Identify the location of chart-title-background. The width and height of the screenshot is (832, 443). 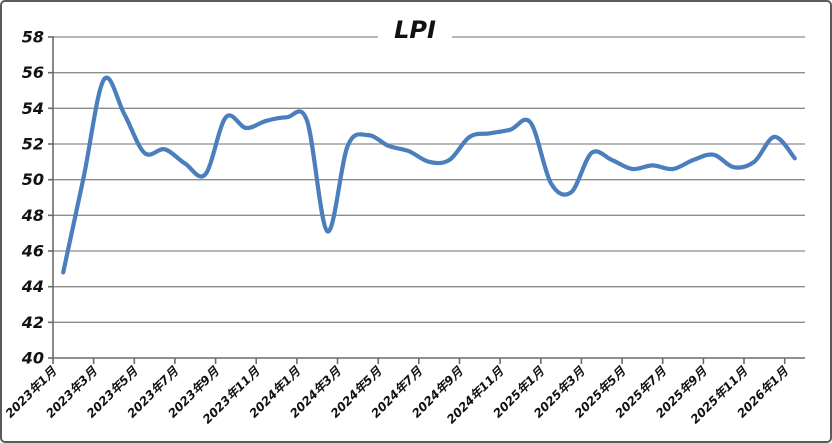
(415, 26).